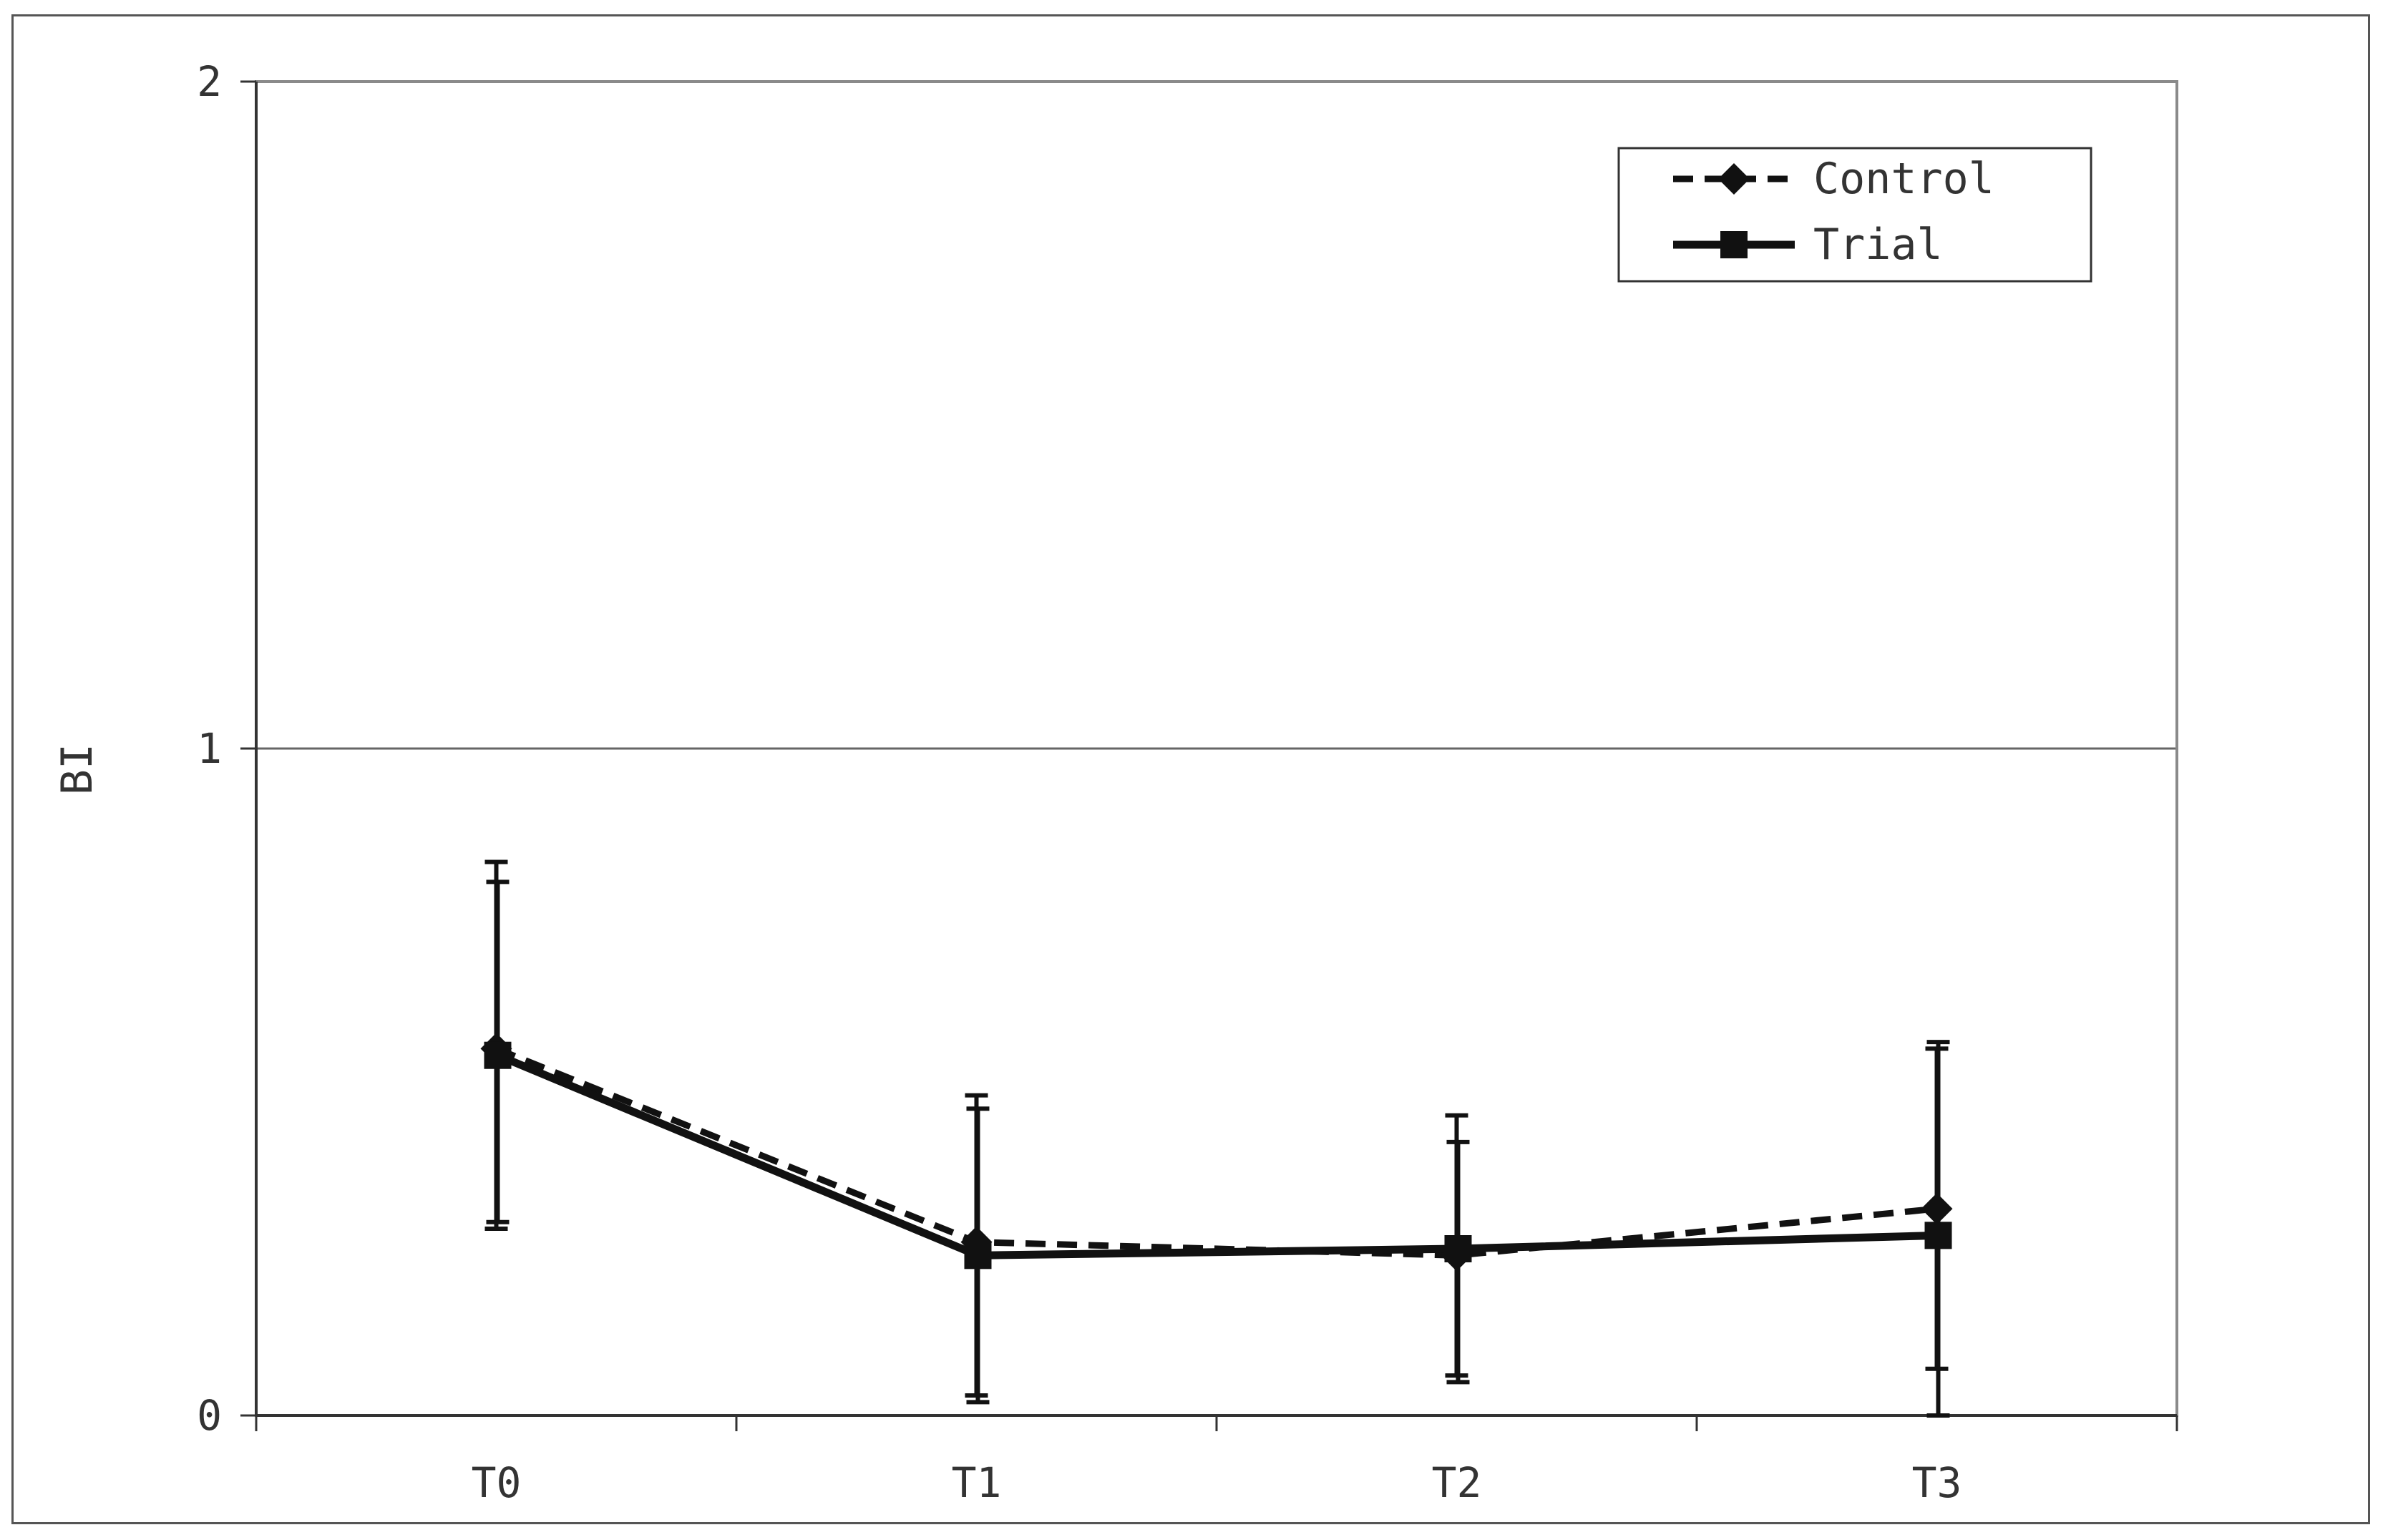  I want to click on legend-entries: Control Trial, so click(1834, 212).